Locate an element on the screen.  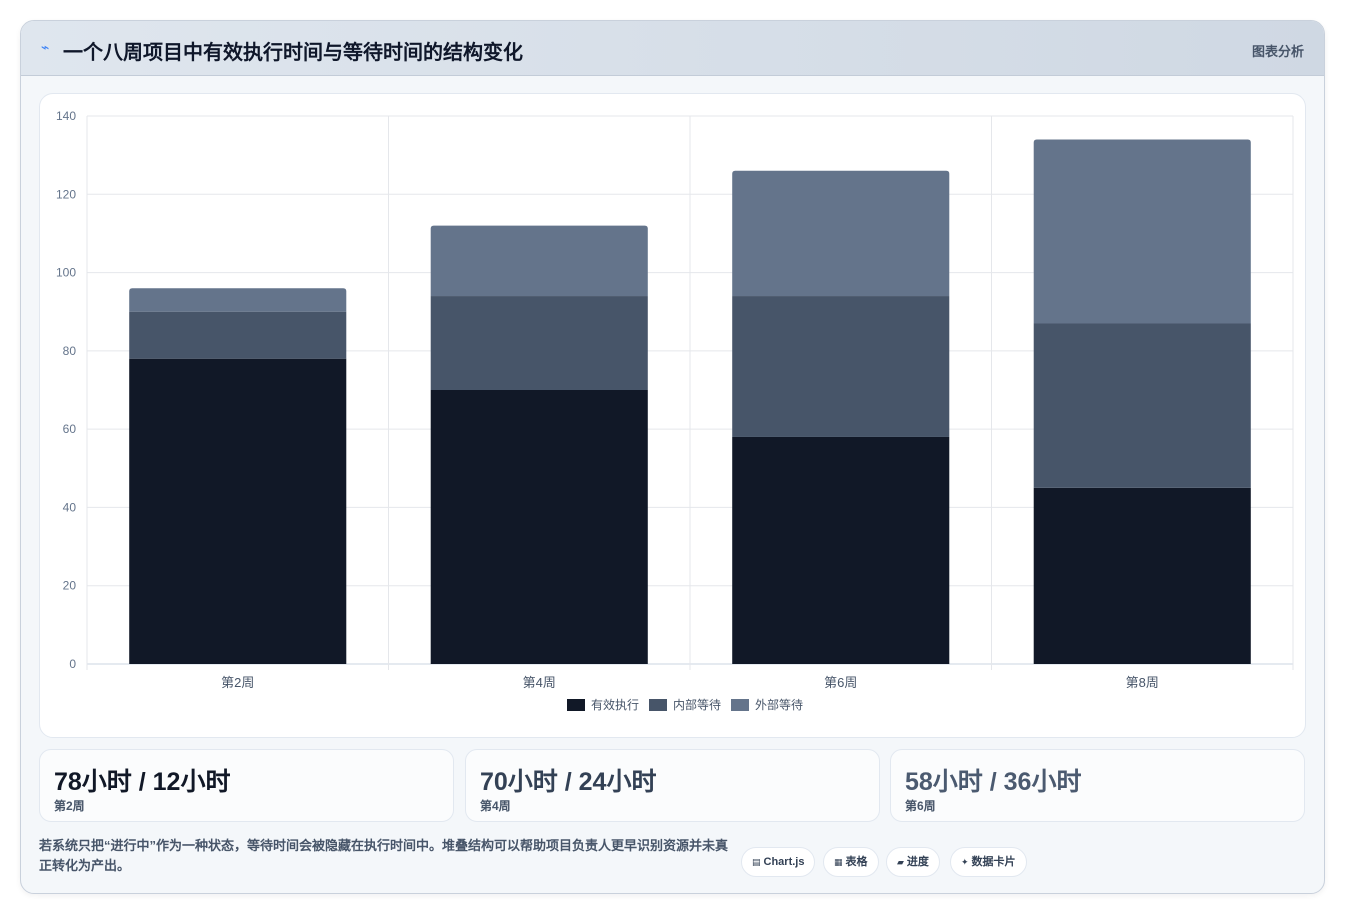
chart-icon: ▤ is located at coordinates (756, 862).